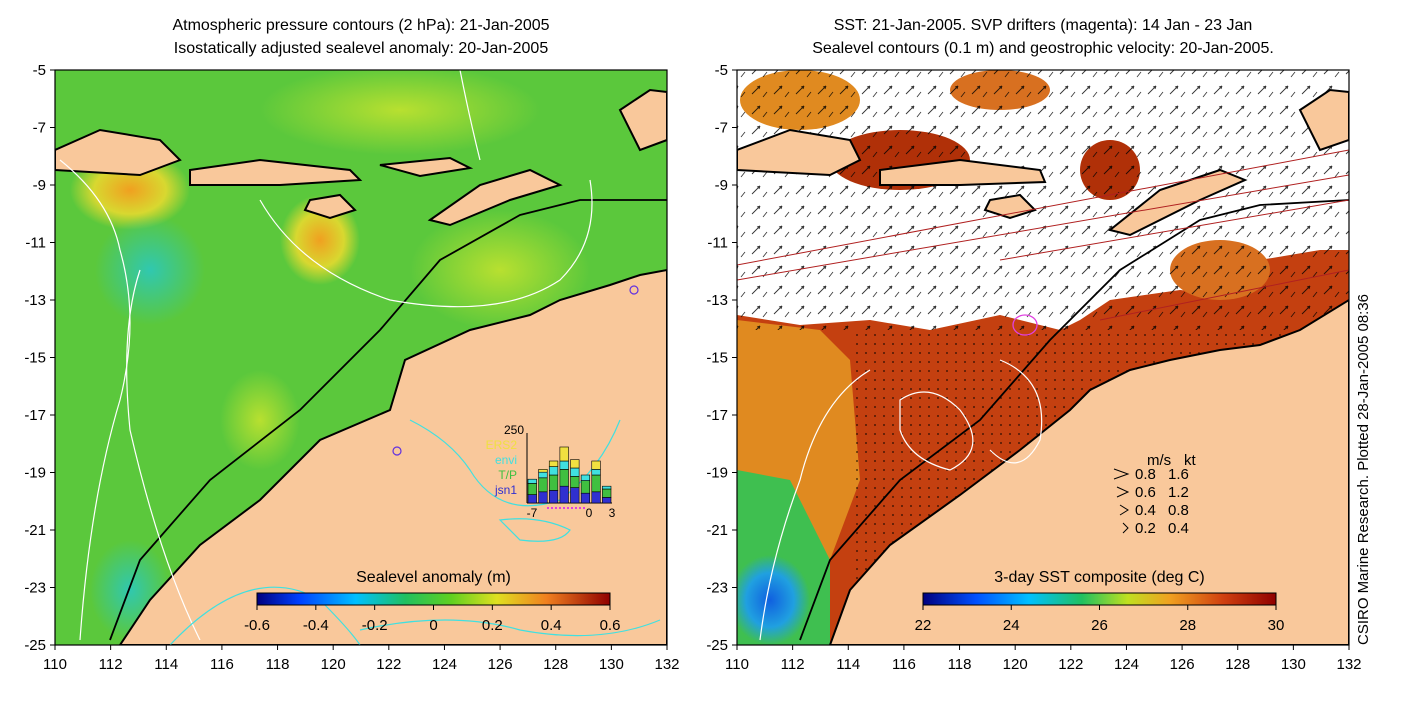 The width and height of the screenshot is (1419, 709). Describe the element at coordinates (1323, 120) in the screenshot. I see `island-north-right` at that location.